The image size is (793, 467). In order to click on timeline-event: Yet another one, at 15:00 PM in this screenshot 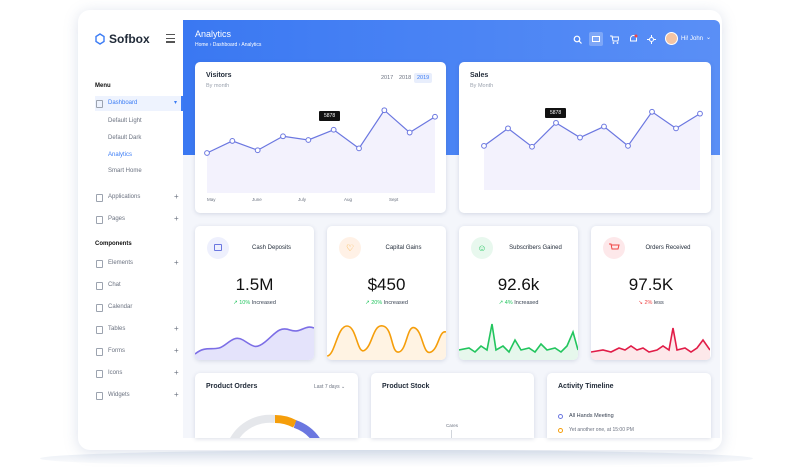, I will do `click(601, 430)`.